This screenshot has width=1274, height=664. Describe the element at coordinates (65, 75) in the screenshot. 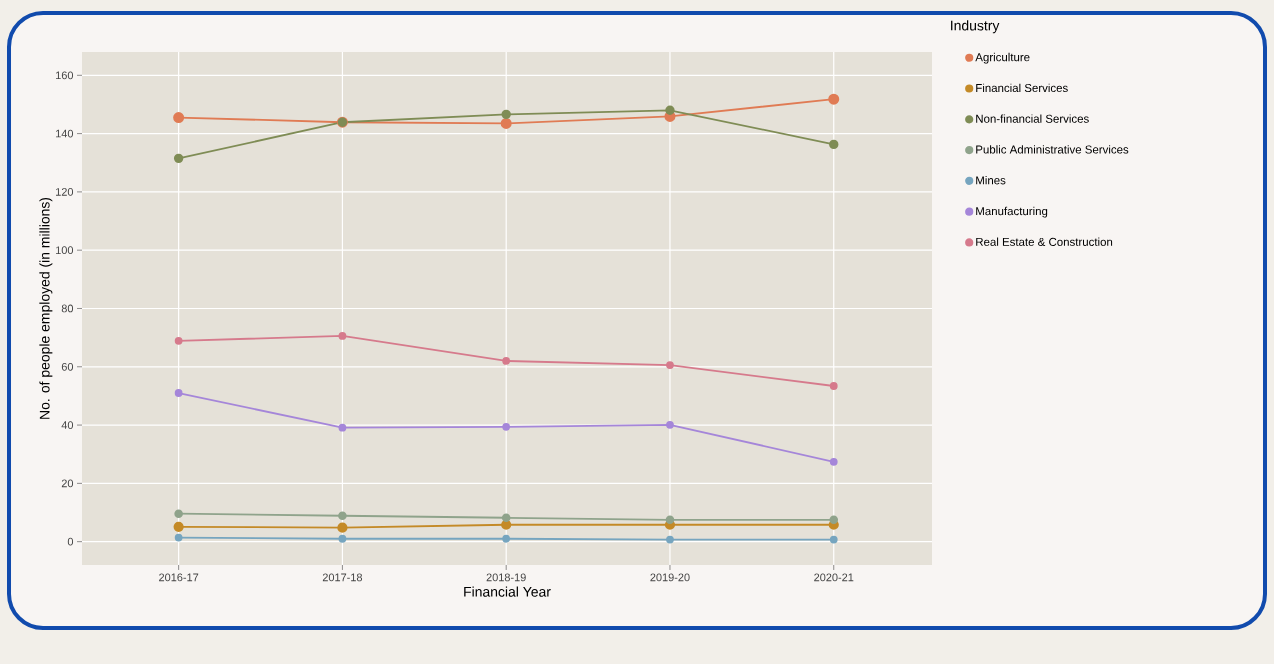

I see `y-tick-label: 160` at that location.